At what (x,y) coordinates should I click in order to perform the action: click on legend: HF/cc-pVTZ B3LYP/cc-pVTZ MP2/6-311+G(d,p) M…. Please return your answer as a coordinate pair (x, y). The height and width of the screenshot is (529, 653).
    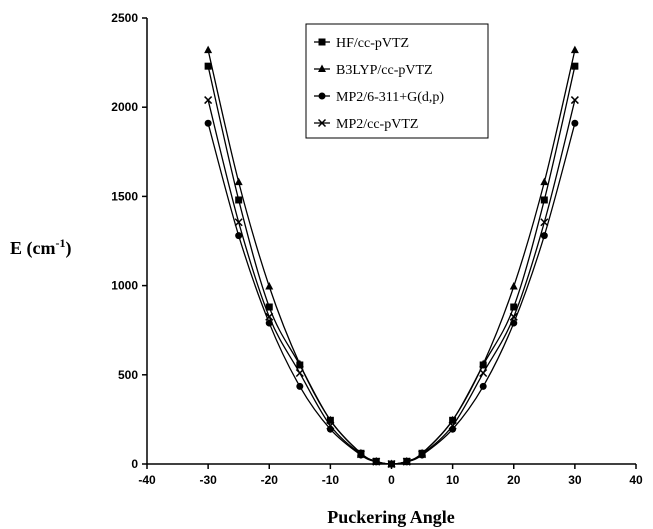
    Looking at the image, I should click on (397, 81).